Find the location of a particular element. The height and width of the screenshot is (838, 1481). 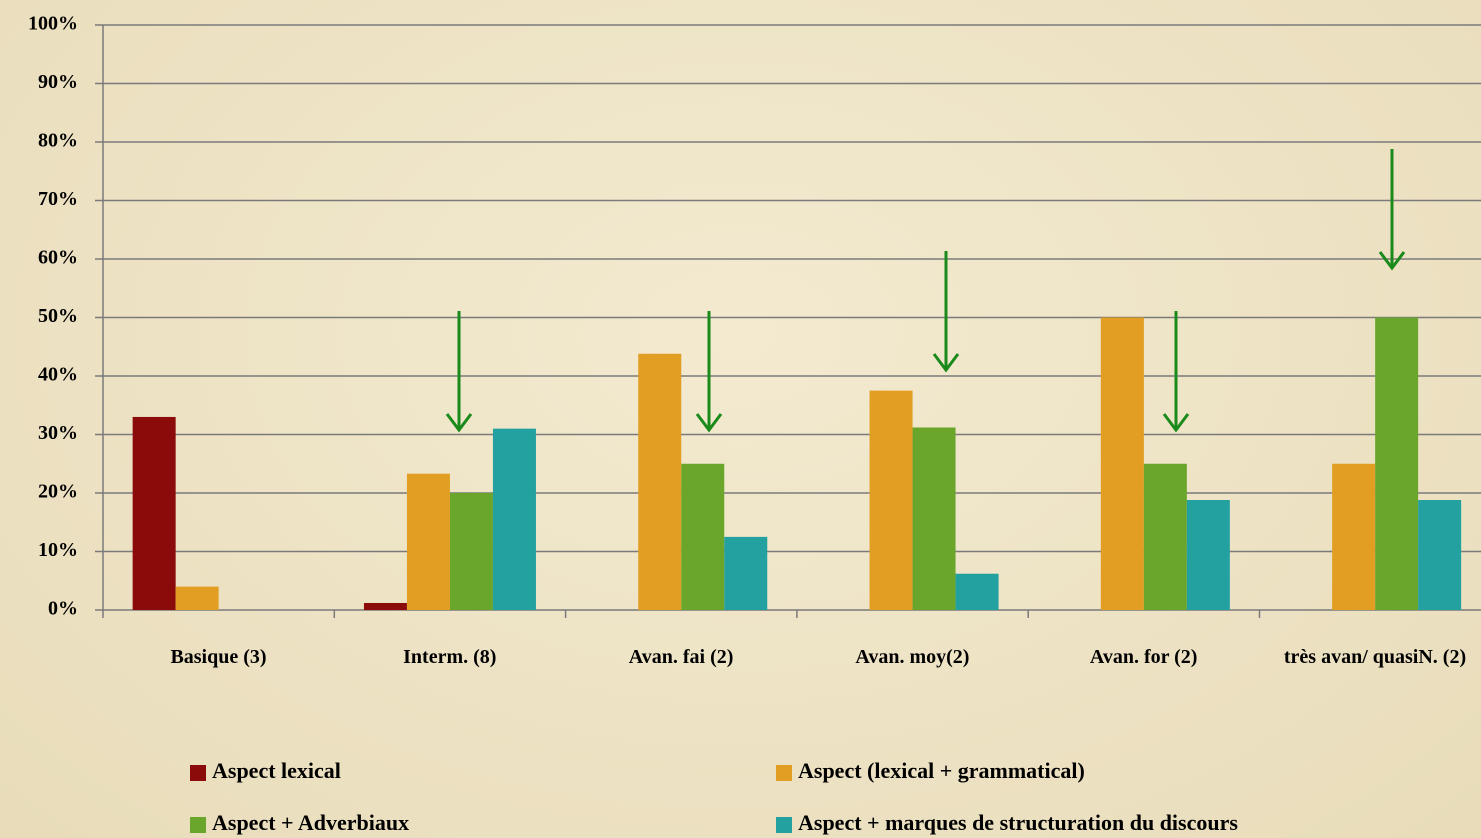

y-tick-label: 50% is located at coordinates (58, 316).